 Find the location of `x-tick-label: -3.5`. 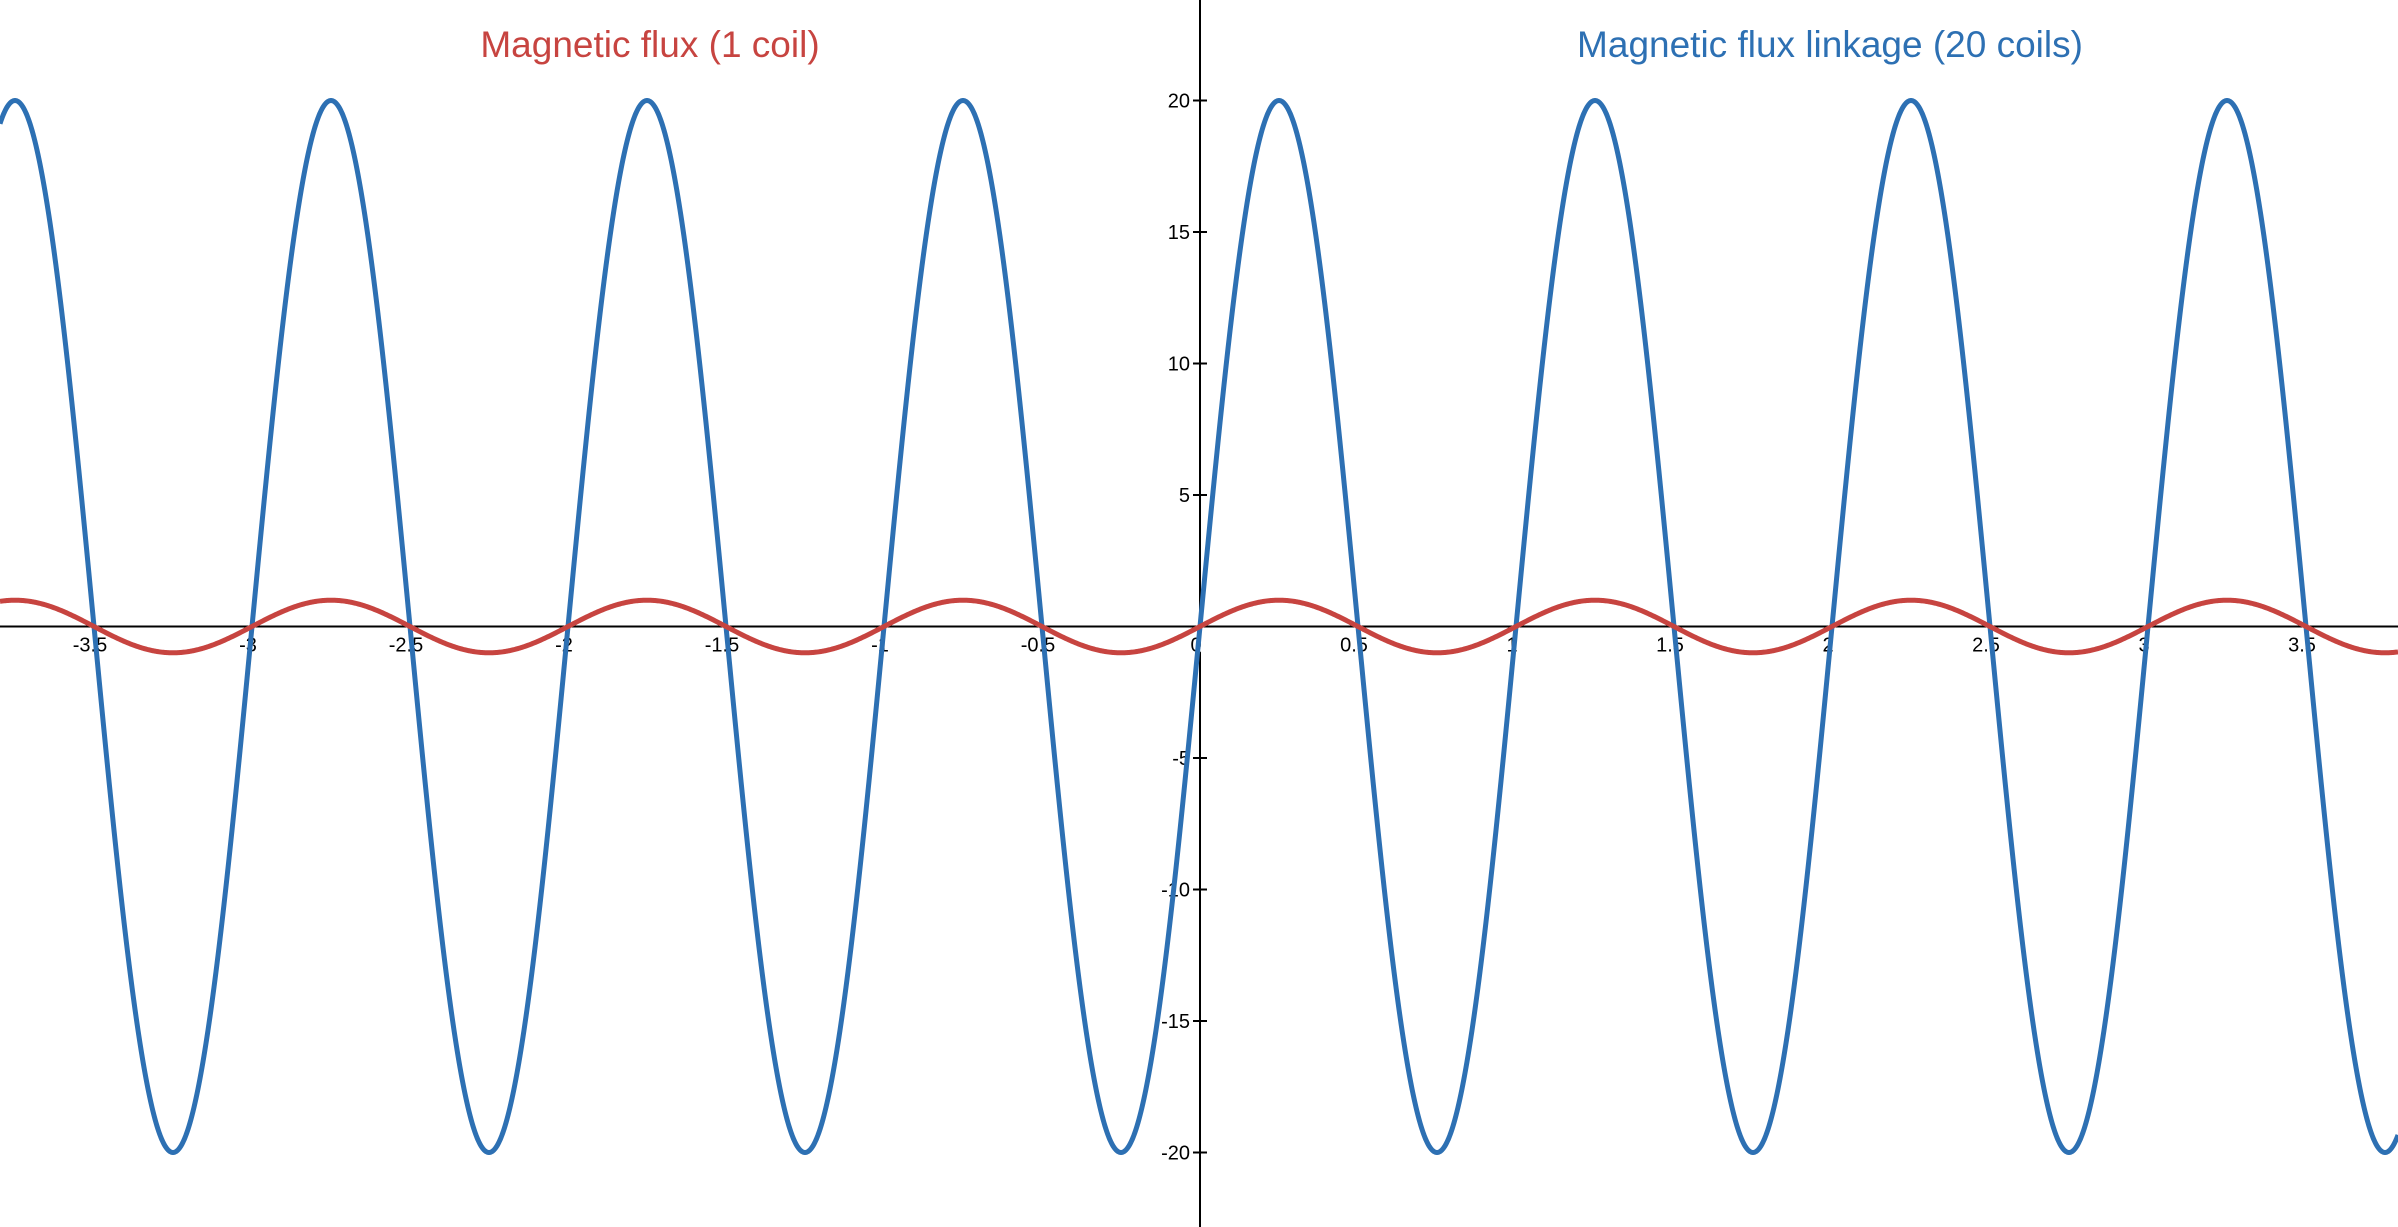

x-tick-label: -3.5 is located at coordinates (90, 646).